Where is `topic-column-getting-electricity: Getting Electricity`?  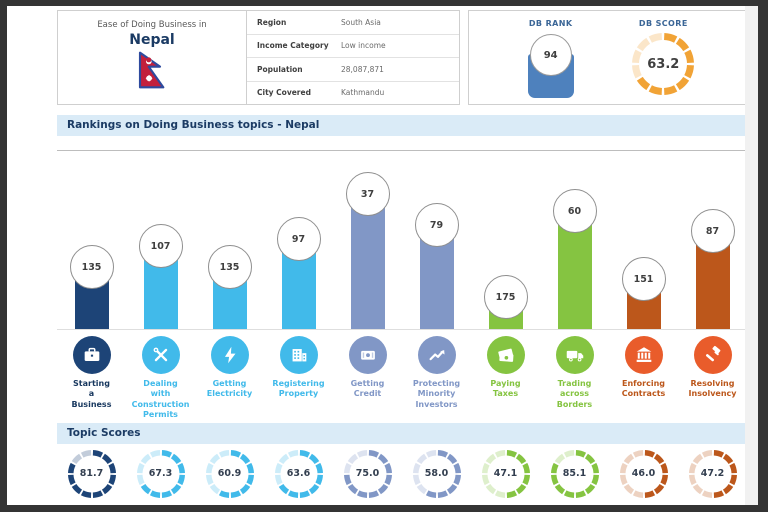 topic-column-getting-electricity: Getting Electricity is located at coordinates (229, 378).